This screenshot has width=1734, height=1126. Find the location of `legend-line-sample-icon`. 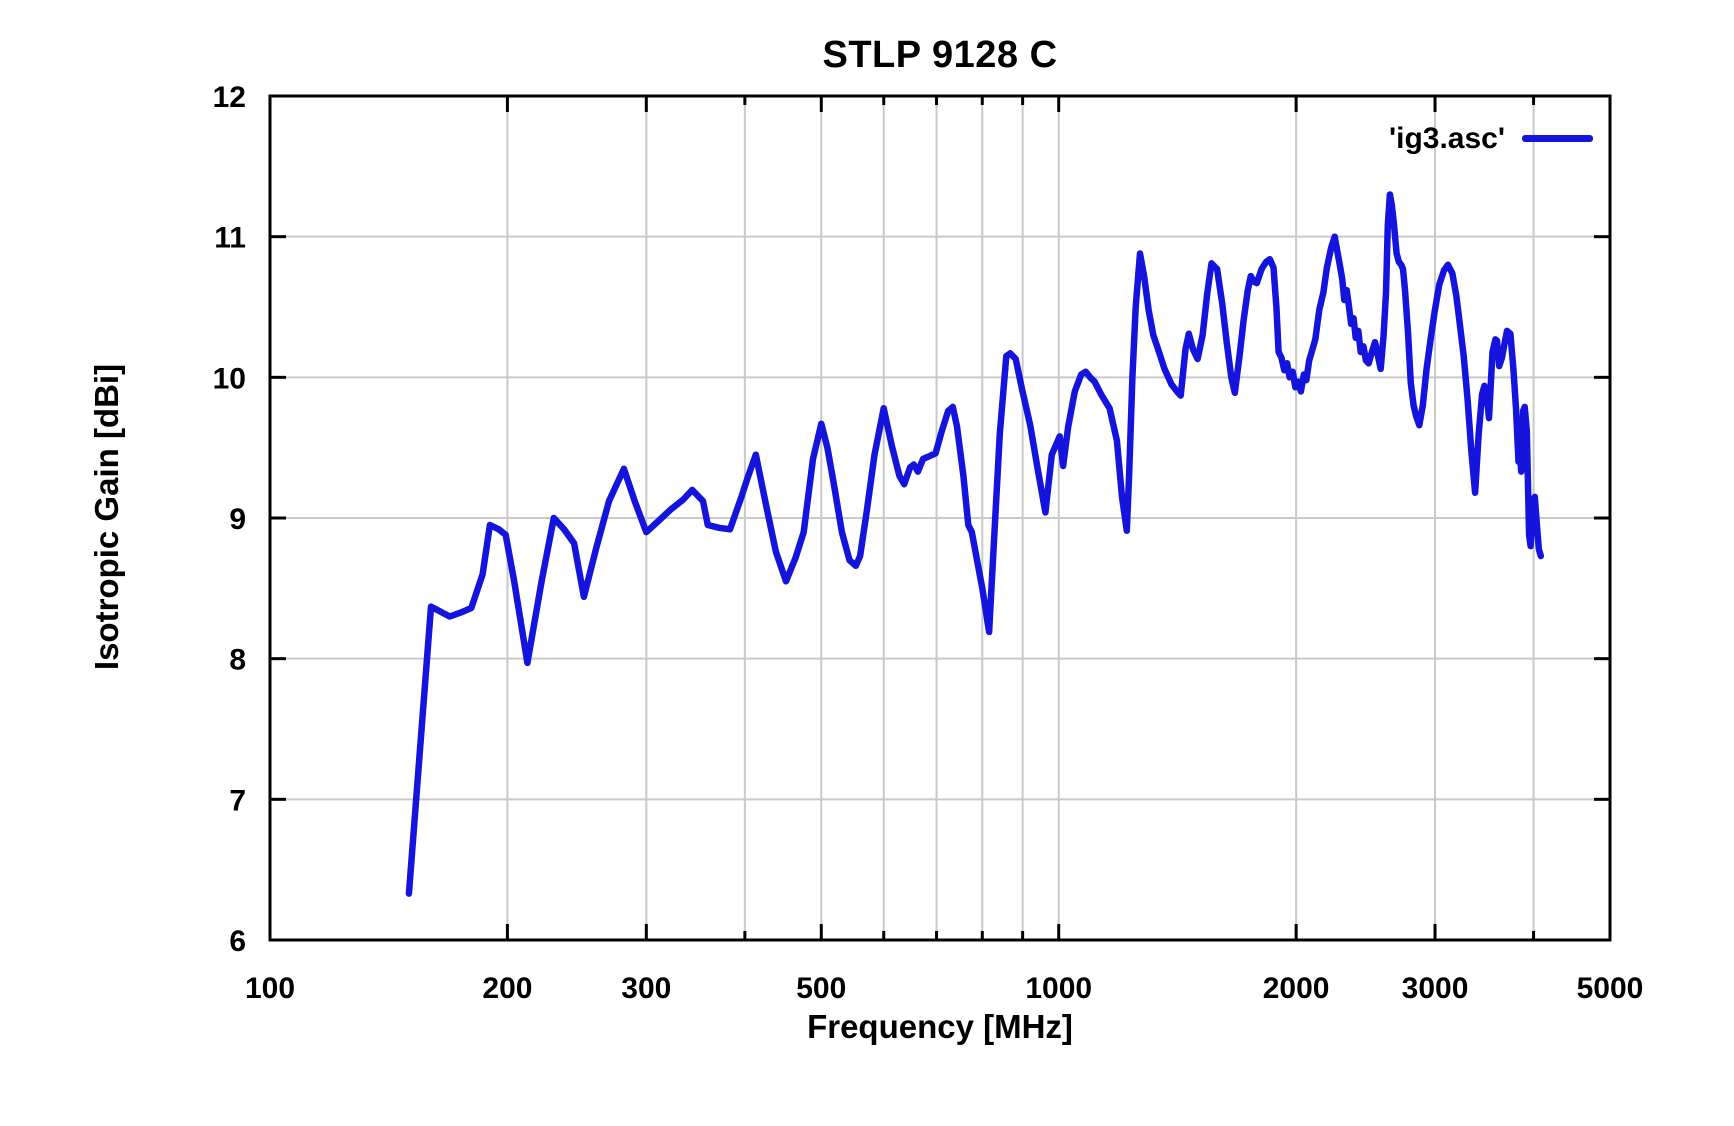

legend-line-sample-icon is located at coordinates (1557, 138).